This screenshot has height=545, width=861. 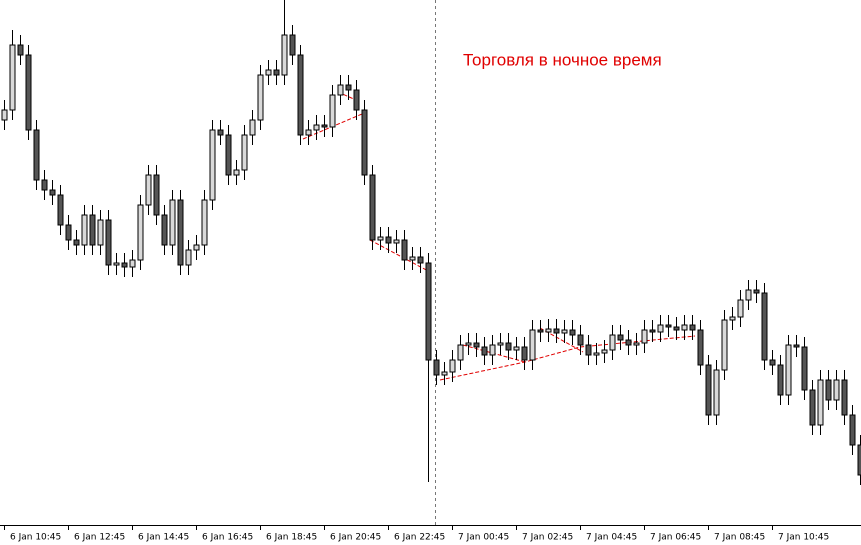 What do you see at coordinates (163, 538) in the screenshot?
I see `x-tick-label: 6 Jan 14:45` at bounding box center [163, 538].